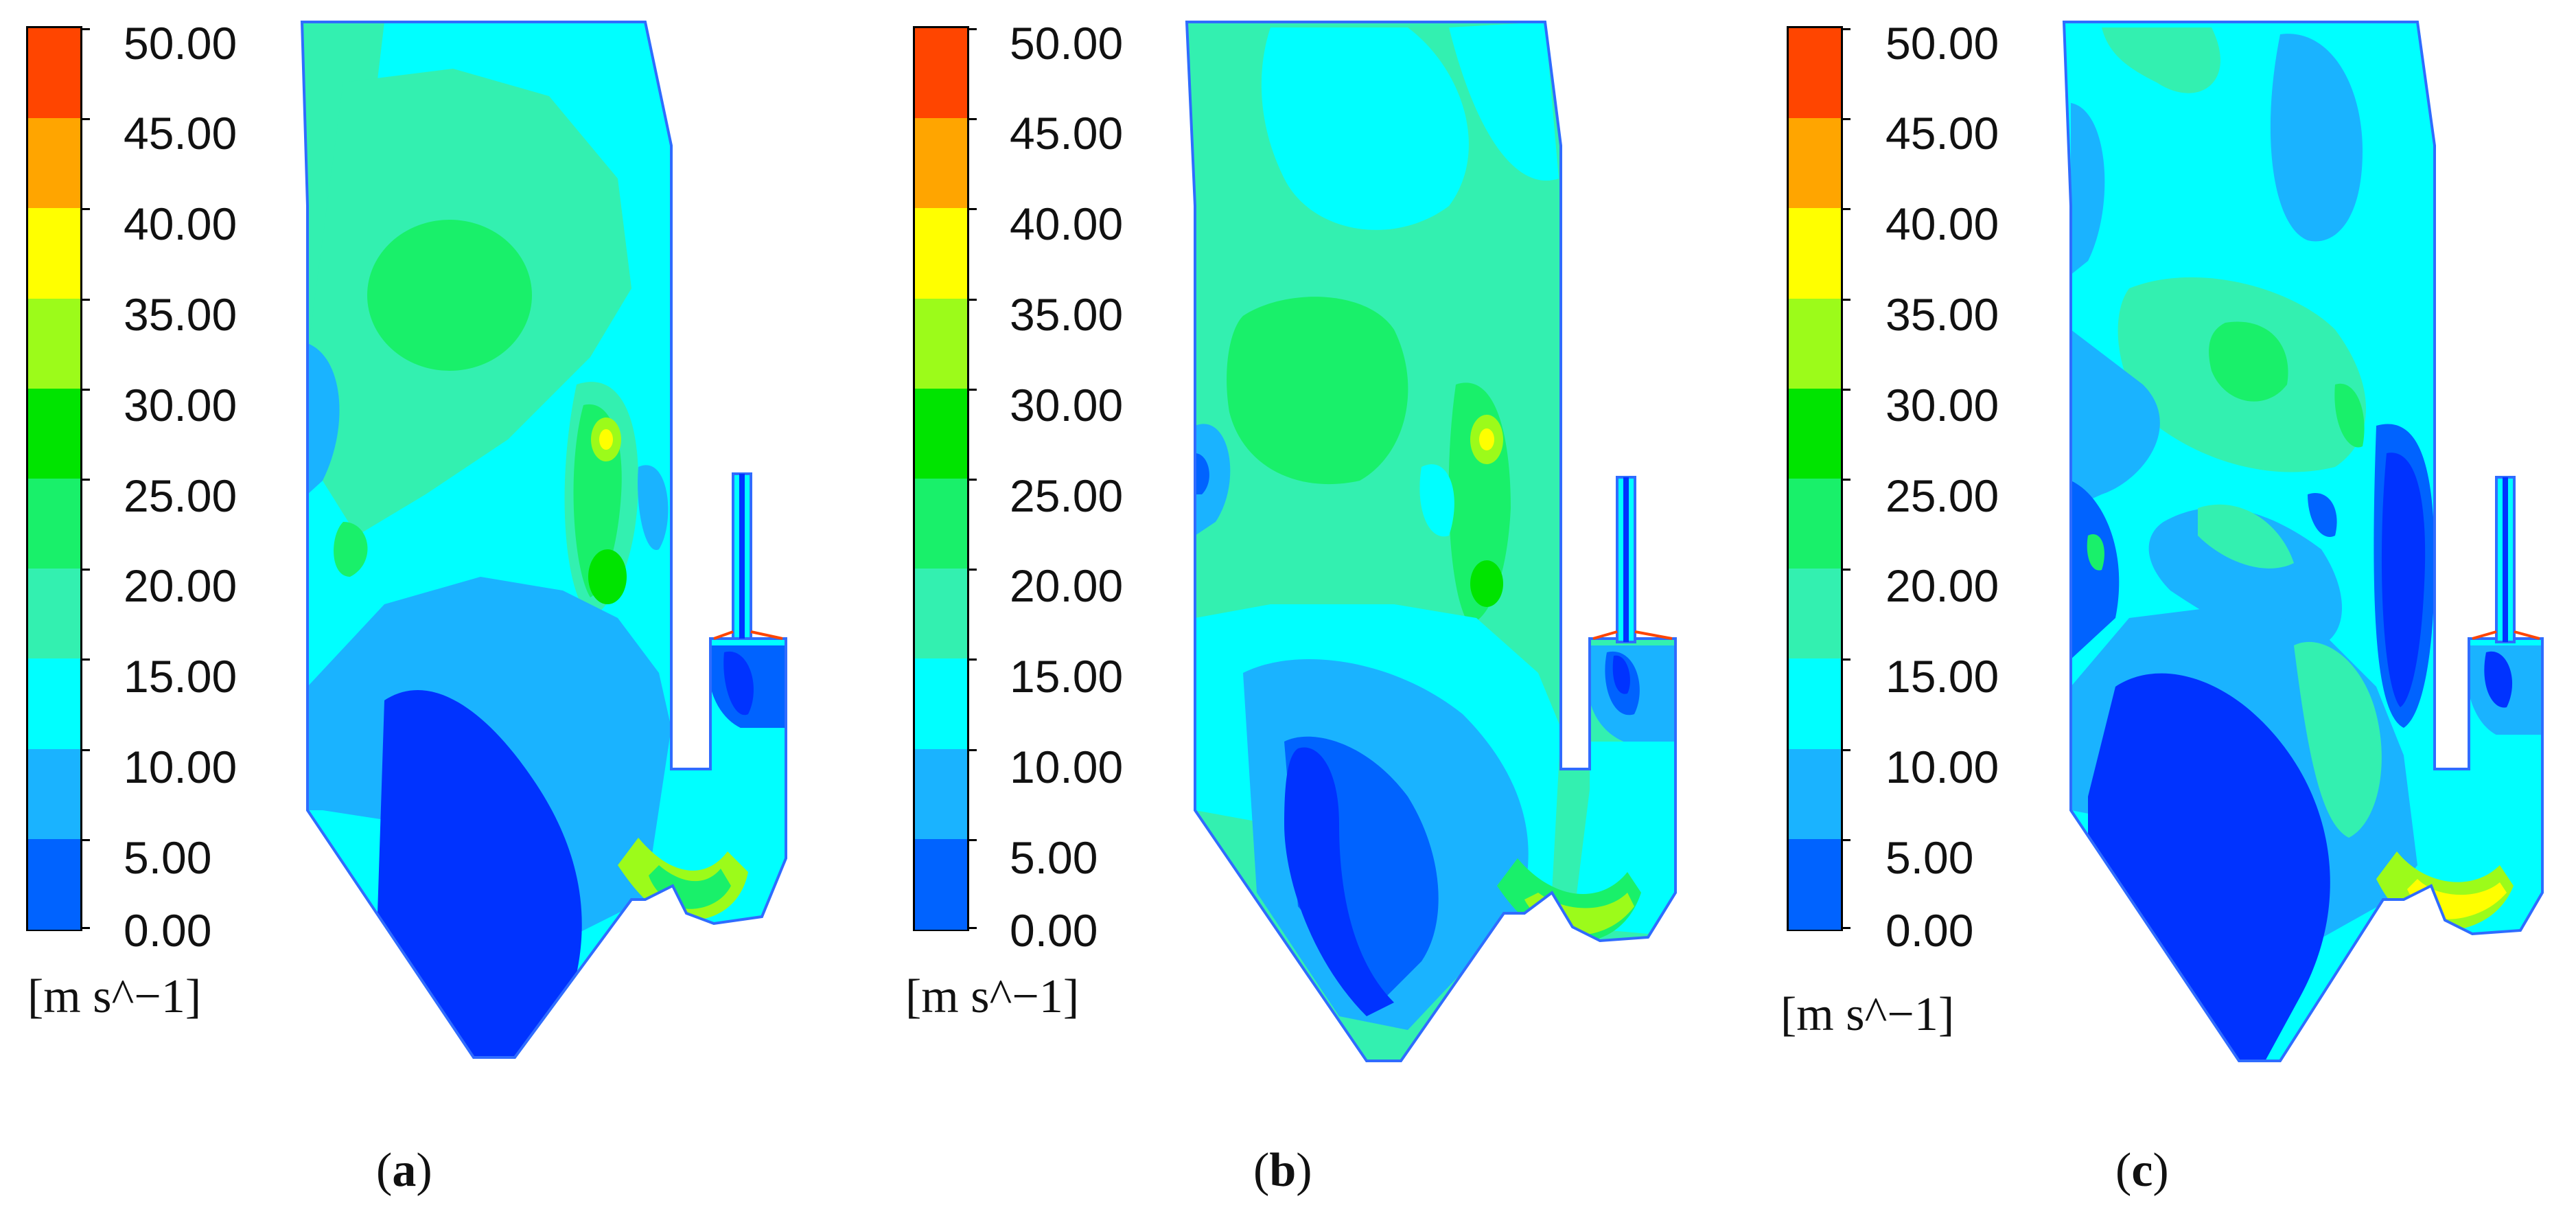  What do you see at coordinates (2142, 1170) in the screenshot?
I see `panel-label: (c)` at bounding box center [2142, 1170].